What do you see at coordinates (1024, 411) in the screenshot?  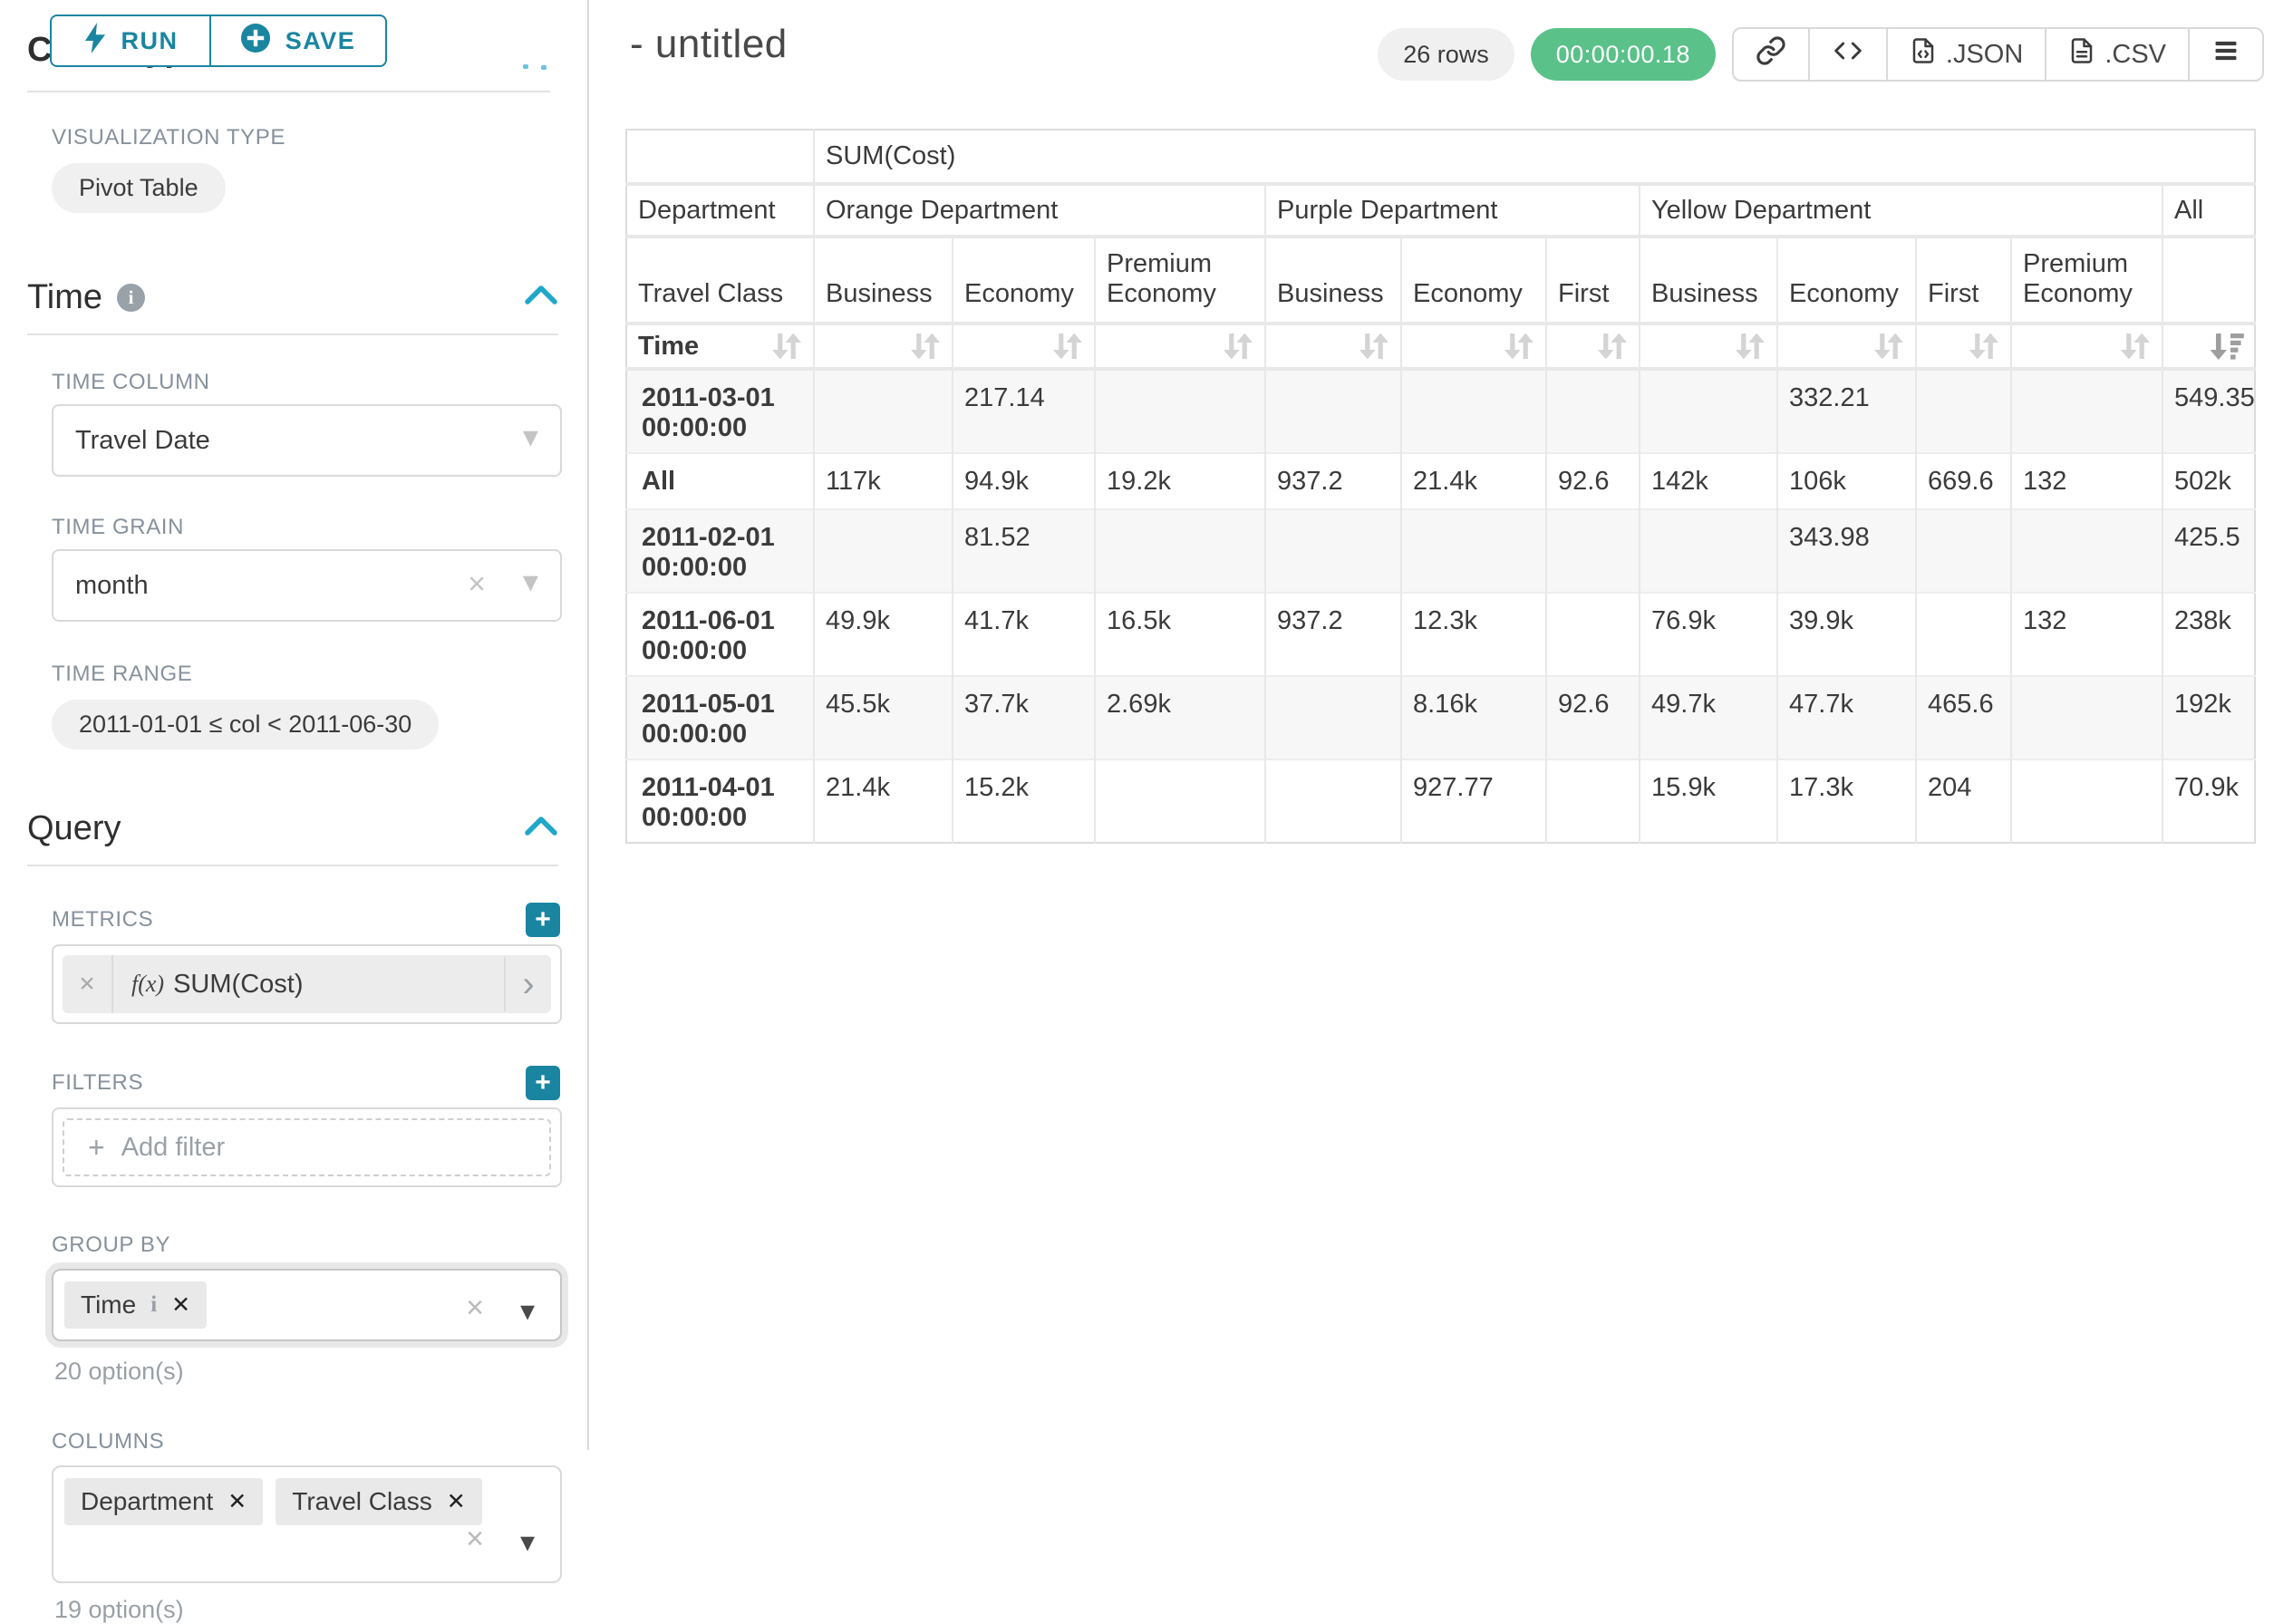 I see `cell: 217.14` at bounding box center [1024, 411].